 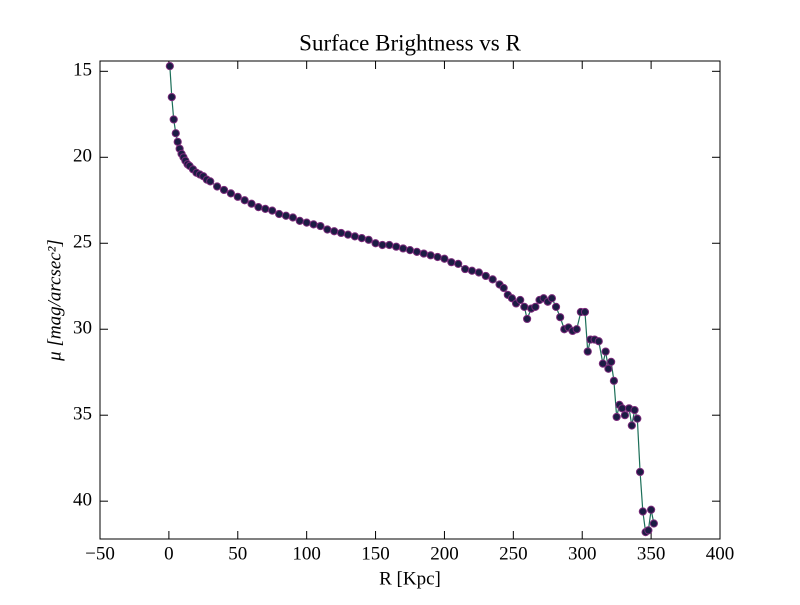 I want to click on y-tick-label: 40, so click(x=82, y=500).